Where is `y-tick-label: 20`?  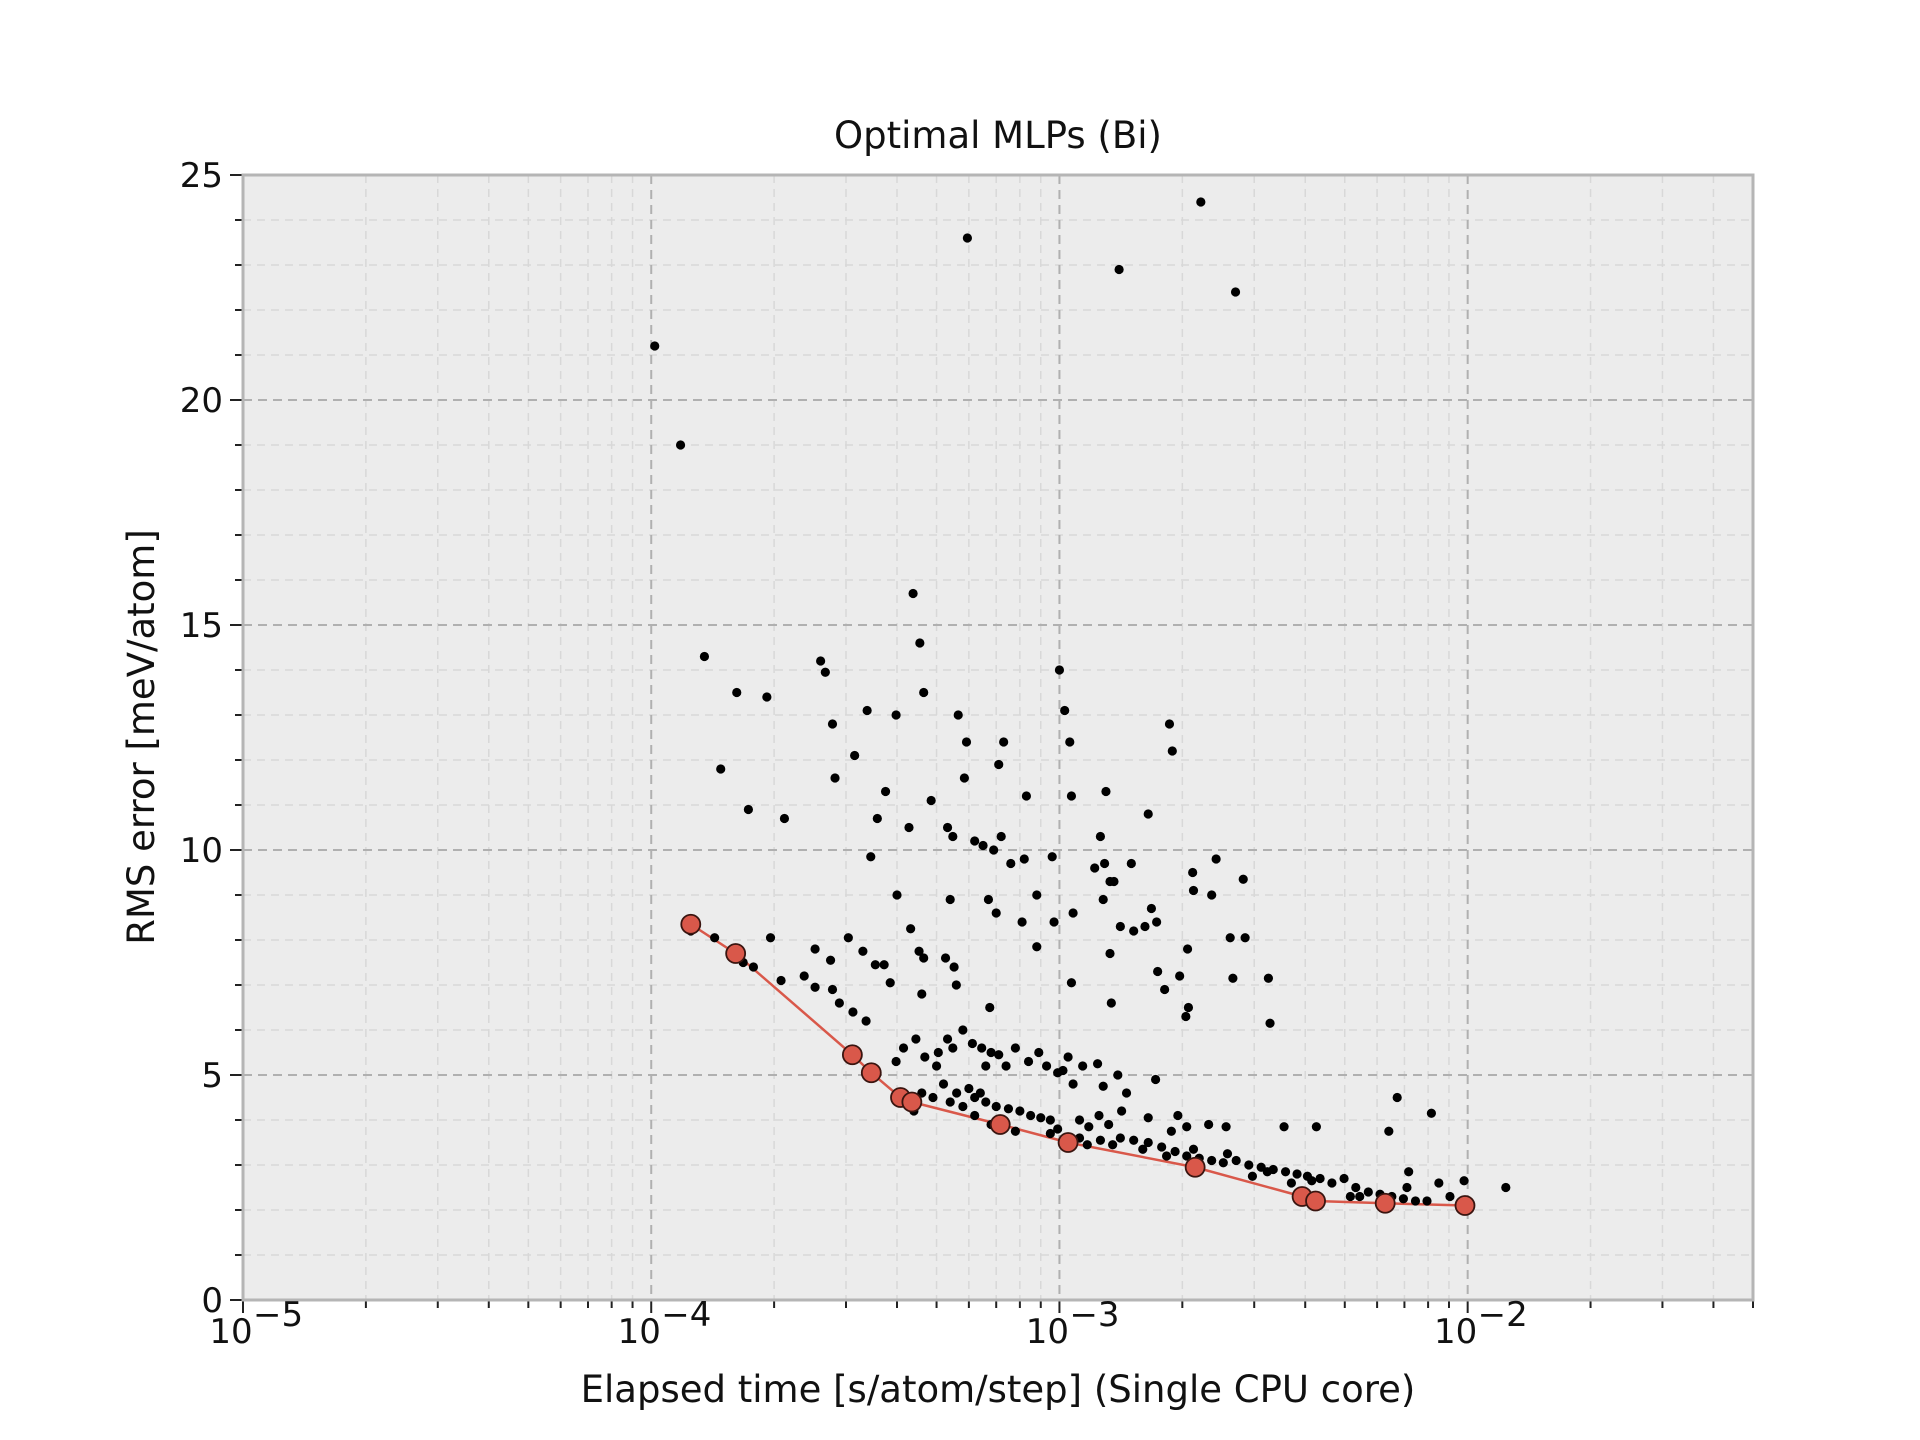
y-tick-label: 20 is located at coordinates (201, 401).